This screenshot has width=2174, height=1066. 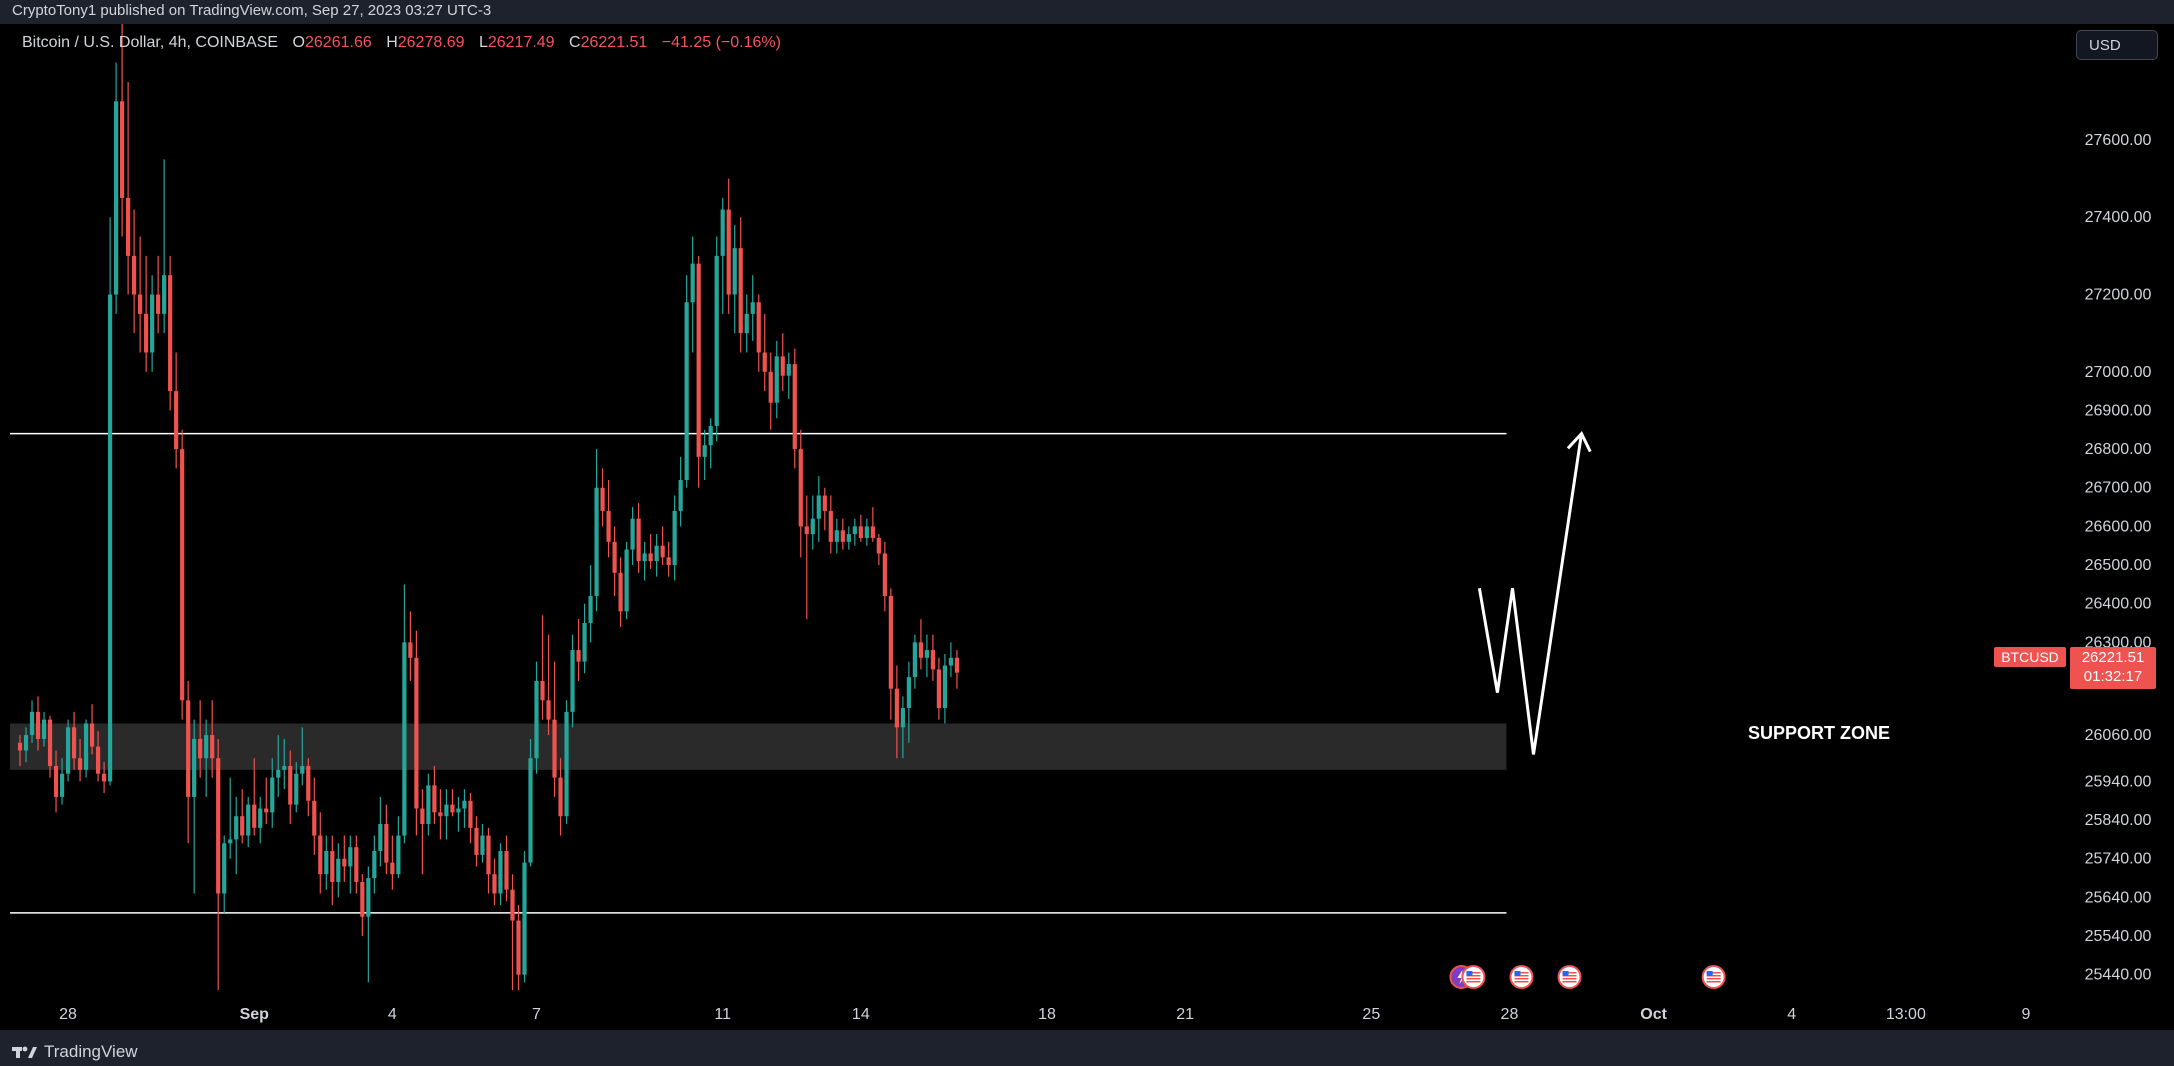 I want to click on price-tick-label: 26700.00, so click(x=2118, y=488).